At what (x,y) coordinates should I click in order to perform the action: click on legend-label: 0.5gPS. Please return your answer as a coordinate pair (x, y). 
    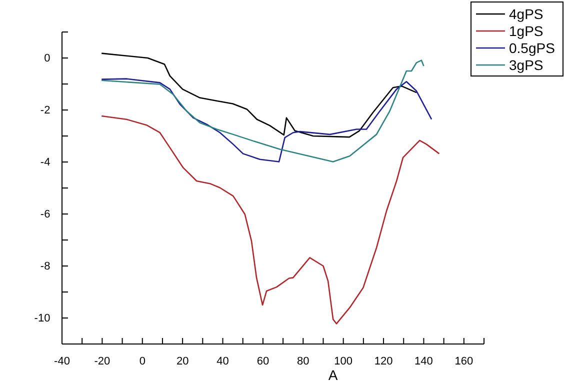
    Looking at the image, I should click on (532, 48).